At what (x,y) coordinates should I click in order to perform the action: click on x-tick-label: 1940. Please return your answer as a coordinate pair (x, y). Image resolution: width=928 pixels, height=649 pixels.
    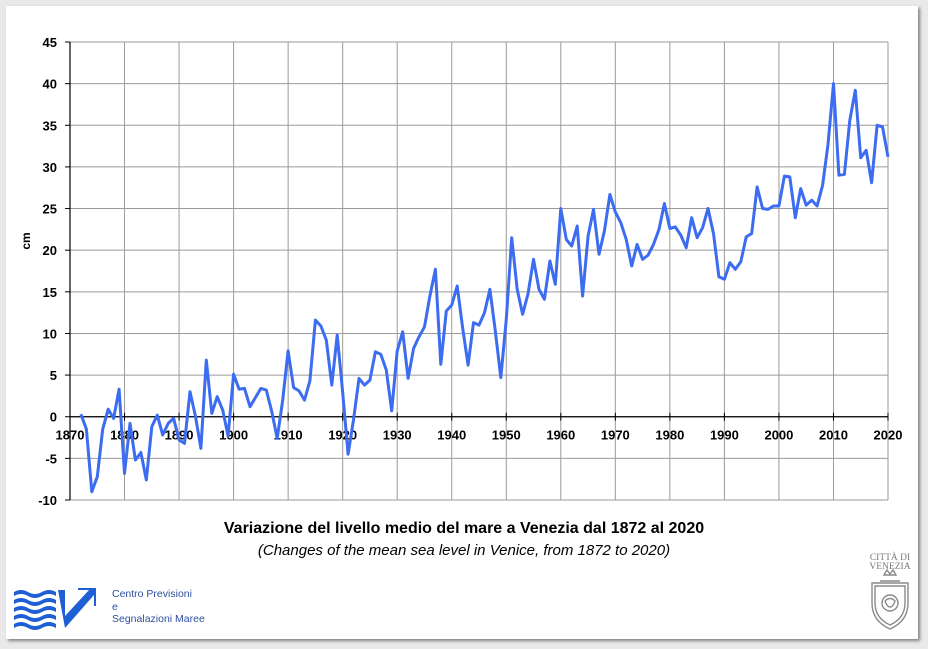
    Looking at the image, I should click on (451, 435).